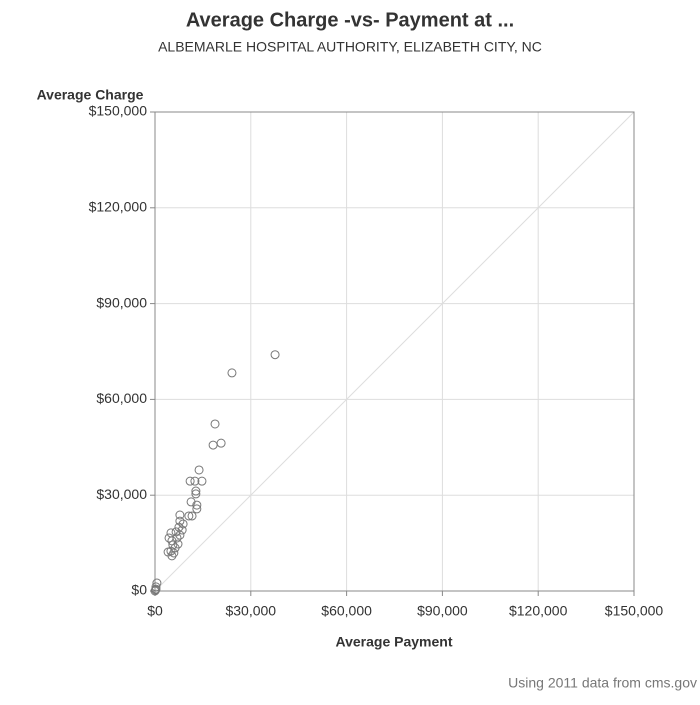 The width and height of the screenshot is (700, 705). I want to click on x-tick-label: $120,000, so click(538, 611).